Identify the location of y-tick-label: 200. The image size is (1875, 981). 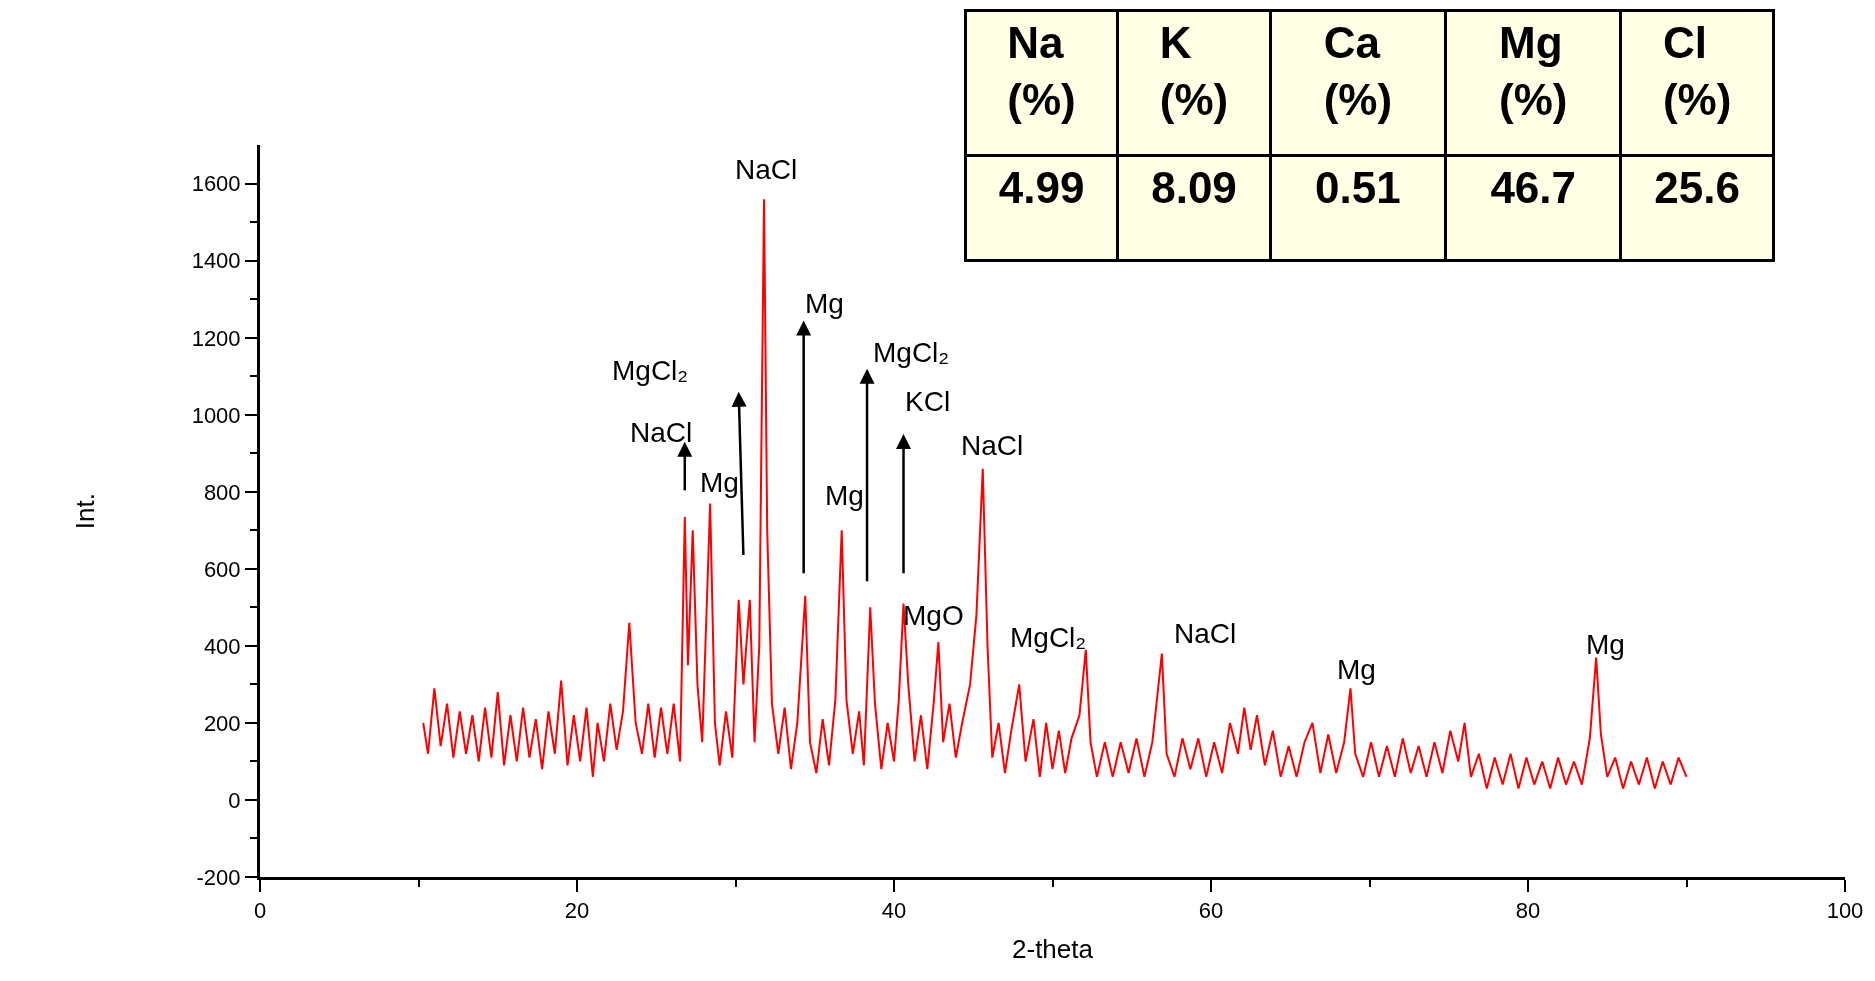
(222, 723).